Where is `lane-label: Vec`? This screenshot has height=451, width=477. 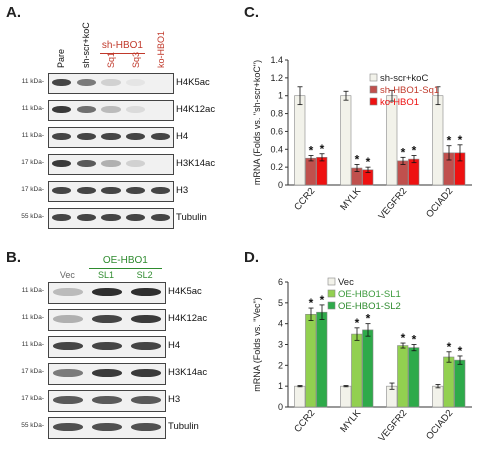 lane-label: Vec is located at coordinates (67, 275).